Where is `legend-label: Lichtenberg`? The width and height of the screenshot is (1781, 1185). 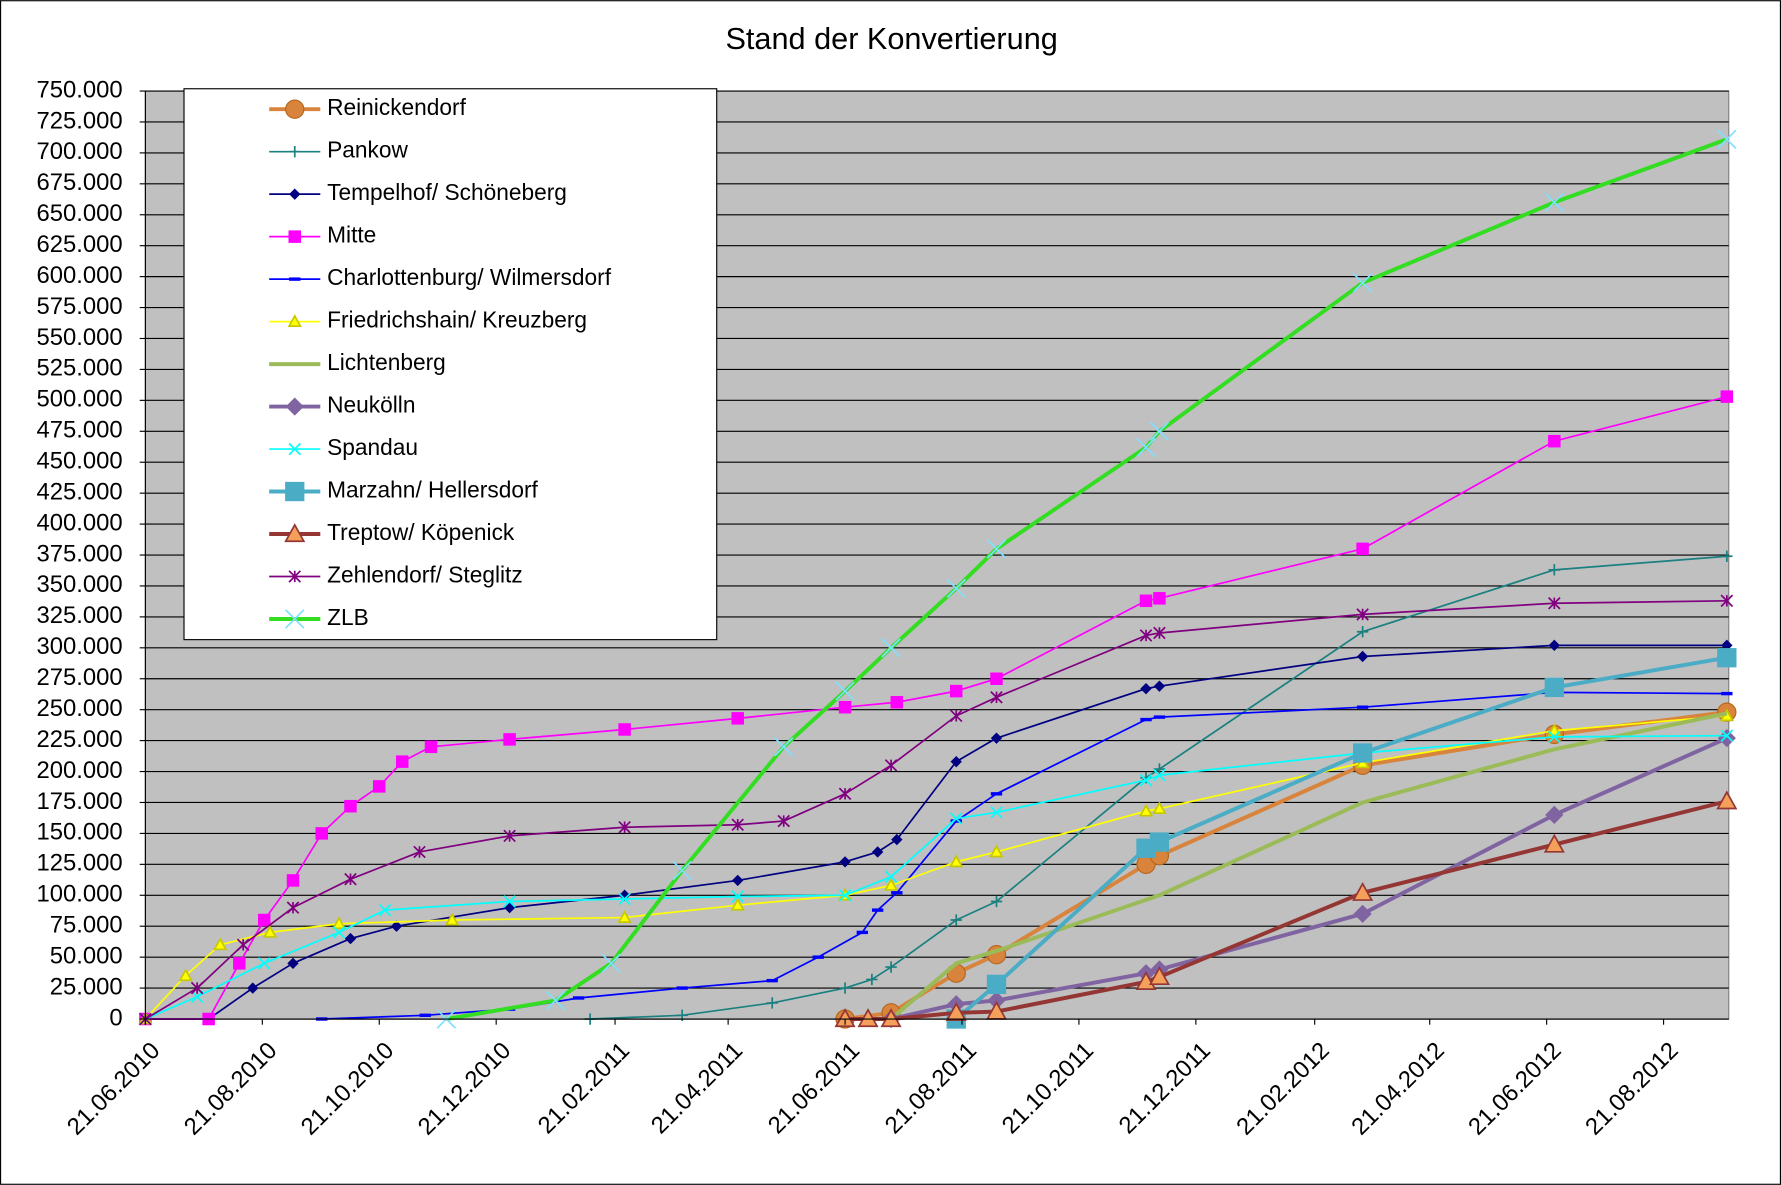
legend-label: Lichtenberg is located at coordinates (386, 362).